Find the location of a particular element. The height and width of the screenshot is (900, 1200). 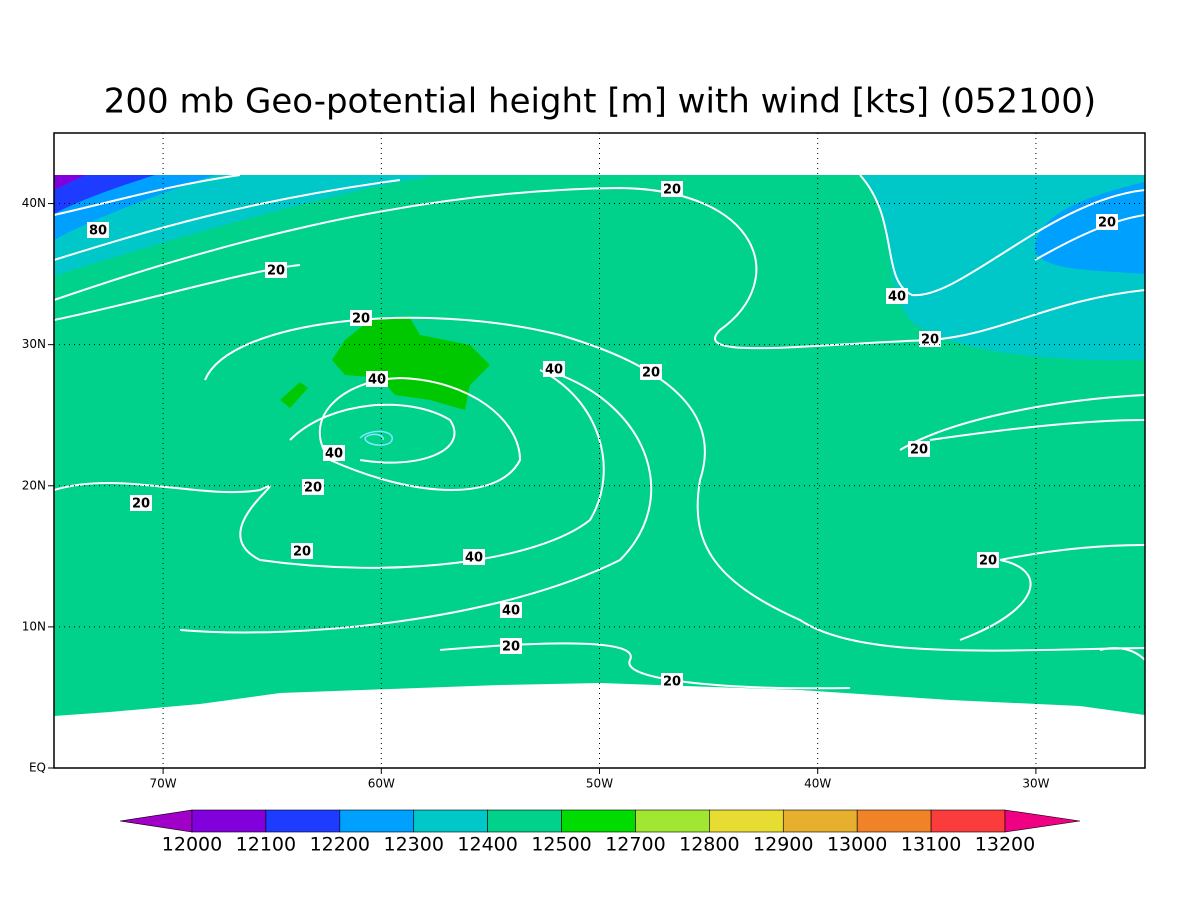

lat-tick-label: 40N is located at coordinates (34, 203).